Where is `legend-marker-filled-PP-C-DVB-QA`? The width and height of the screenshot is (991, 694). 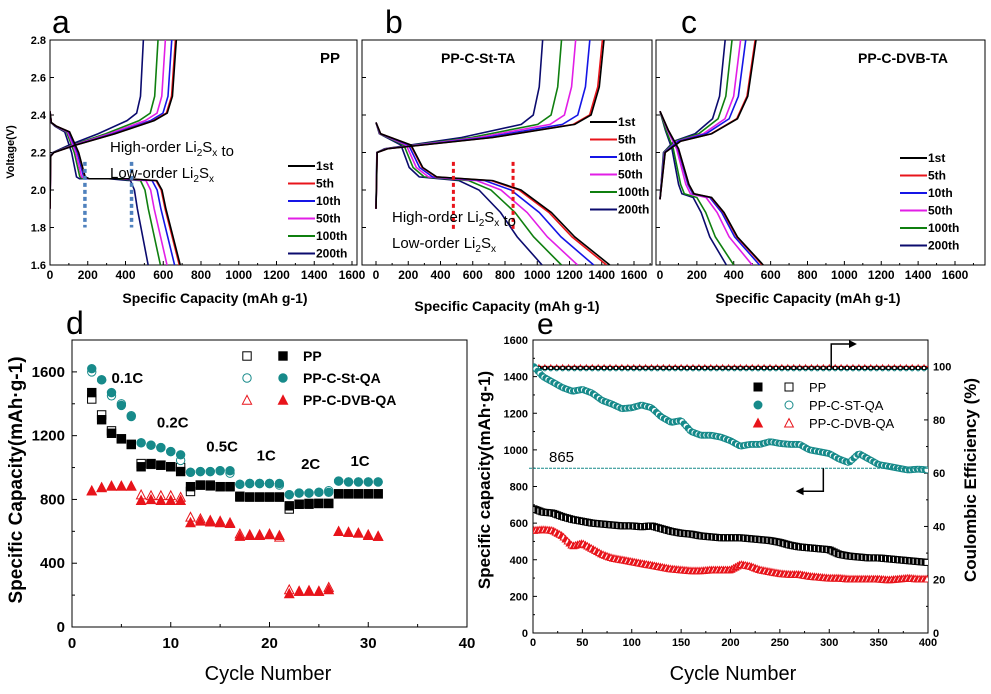
legend-marker-filled-PP-C-DVB-QA is located at coordinates (283, 399).